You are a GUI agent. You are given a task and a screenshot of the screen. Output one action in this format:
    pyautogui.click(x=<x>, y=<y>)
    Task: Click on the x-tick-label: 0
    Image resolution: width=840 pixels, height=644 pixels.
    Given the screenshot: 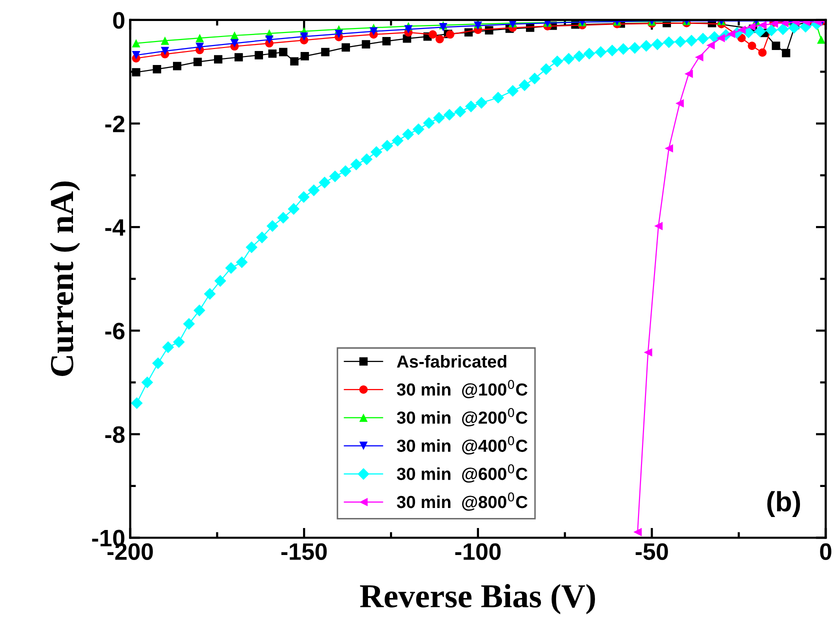 What is the action you would take?
    pyautogui.click(x=826, y=551)
    